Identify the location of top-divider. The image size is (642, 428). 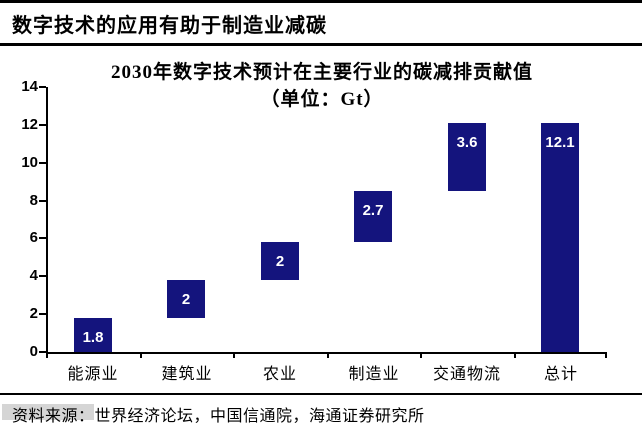
(321, 1).